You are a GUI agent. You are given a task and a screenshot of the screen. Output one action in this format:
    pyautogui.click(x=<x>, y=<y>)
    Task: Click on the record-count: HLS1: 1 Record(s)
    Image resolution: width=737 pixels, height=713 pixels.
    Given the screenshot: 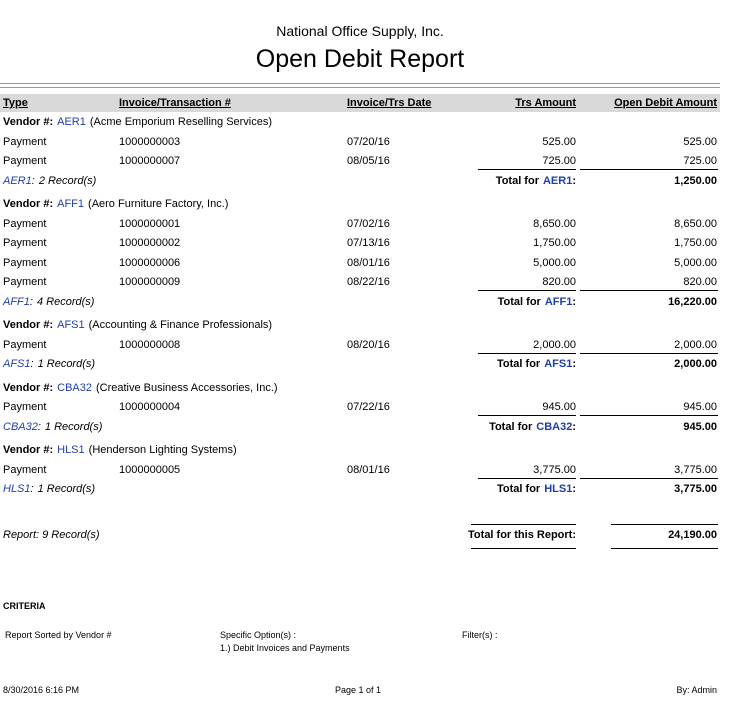 What is the action you would take?
    pyautogui.click(x=49, y=489)
    